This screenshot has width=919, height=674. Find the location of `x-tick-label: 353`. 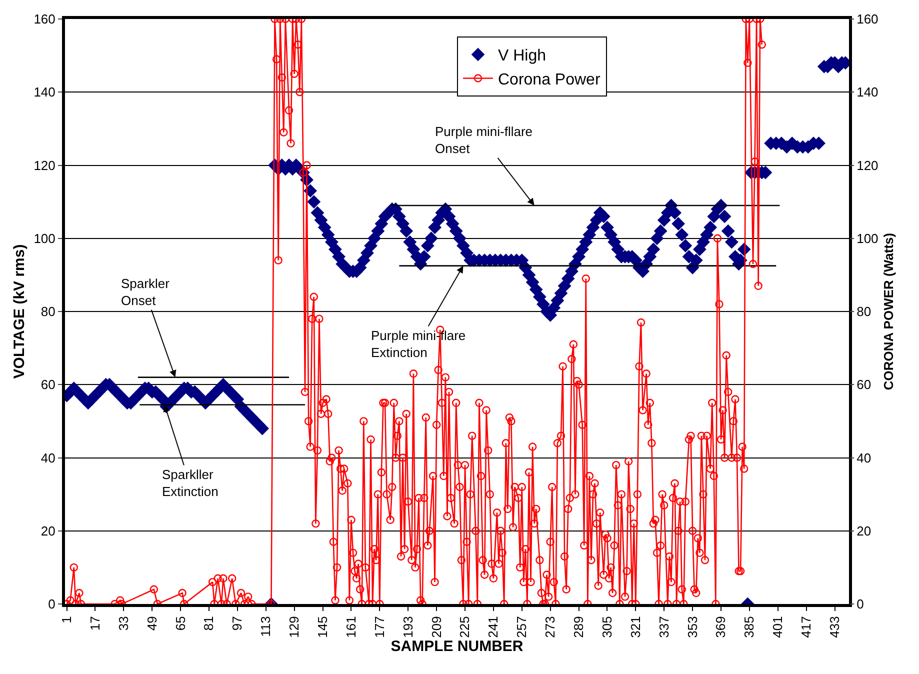

x-tick-label: 353 is located at coordinates (692, 627).